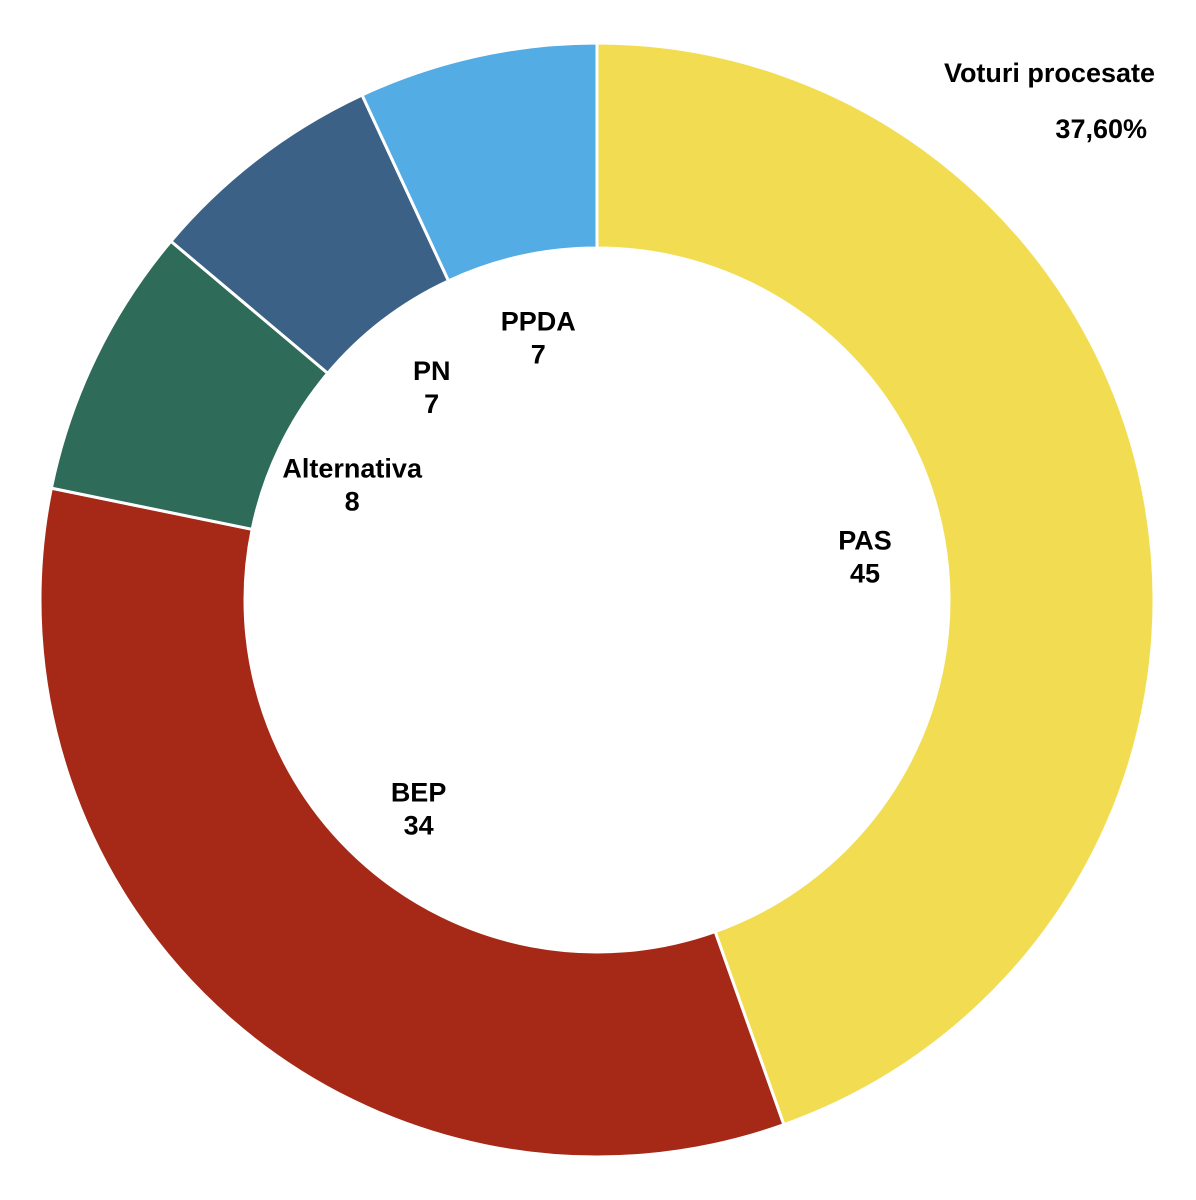  I want to click on value-label: 34, so click(419, 825).